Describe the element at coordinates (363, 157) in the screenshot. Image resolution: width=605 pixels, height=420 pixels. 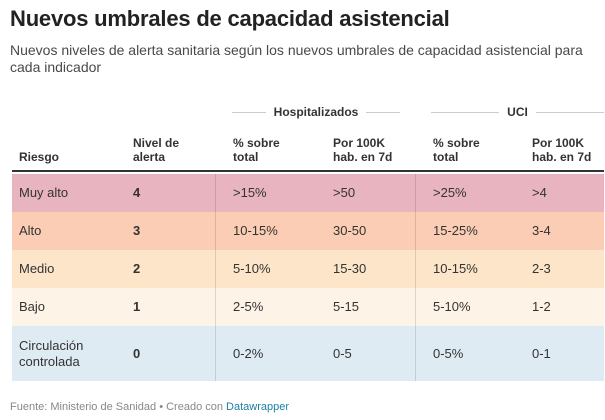
I see `header-hosp-100k-line2: hab. en 7d` at that location.